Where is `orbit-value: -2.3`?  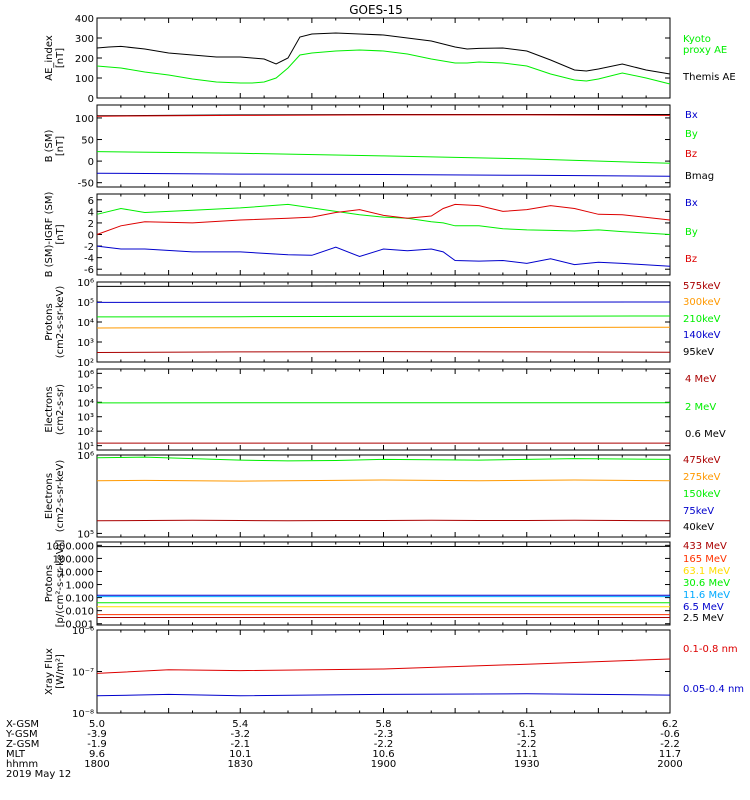 orbit-value: -2.3 is located at coordinates (384, 734).